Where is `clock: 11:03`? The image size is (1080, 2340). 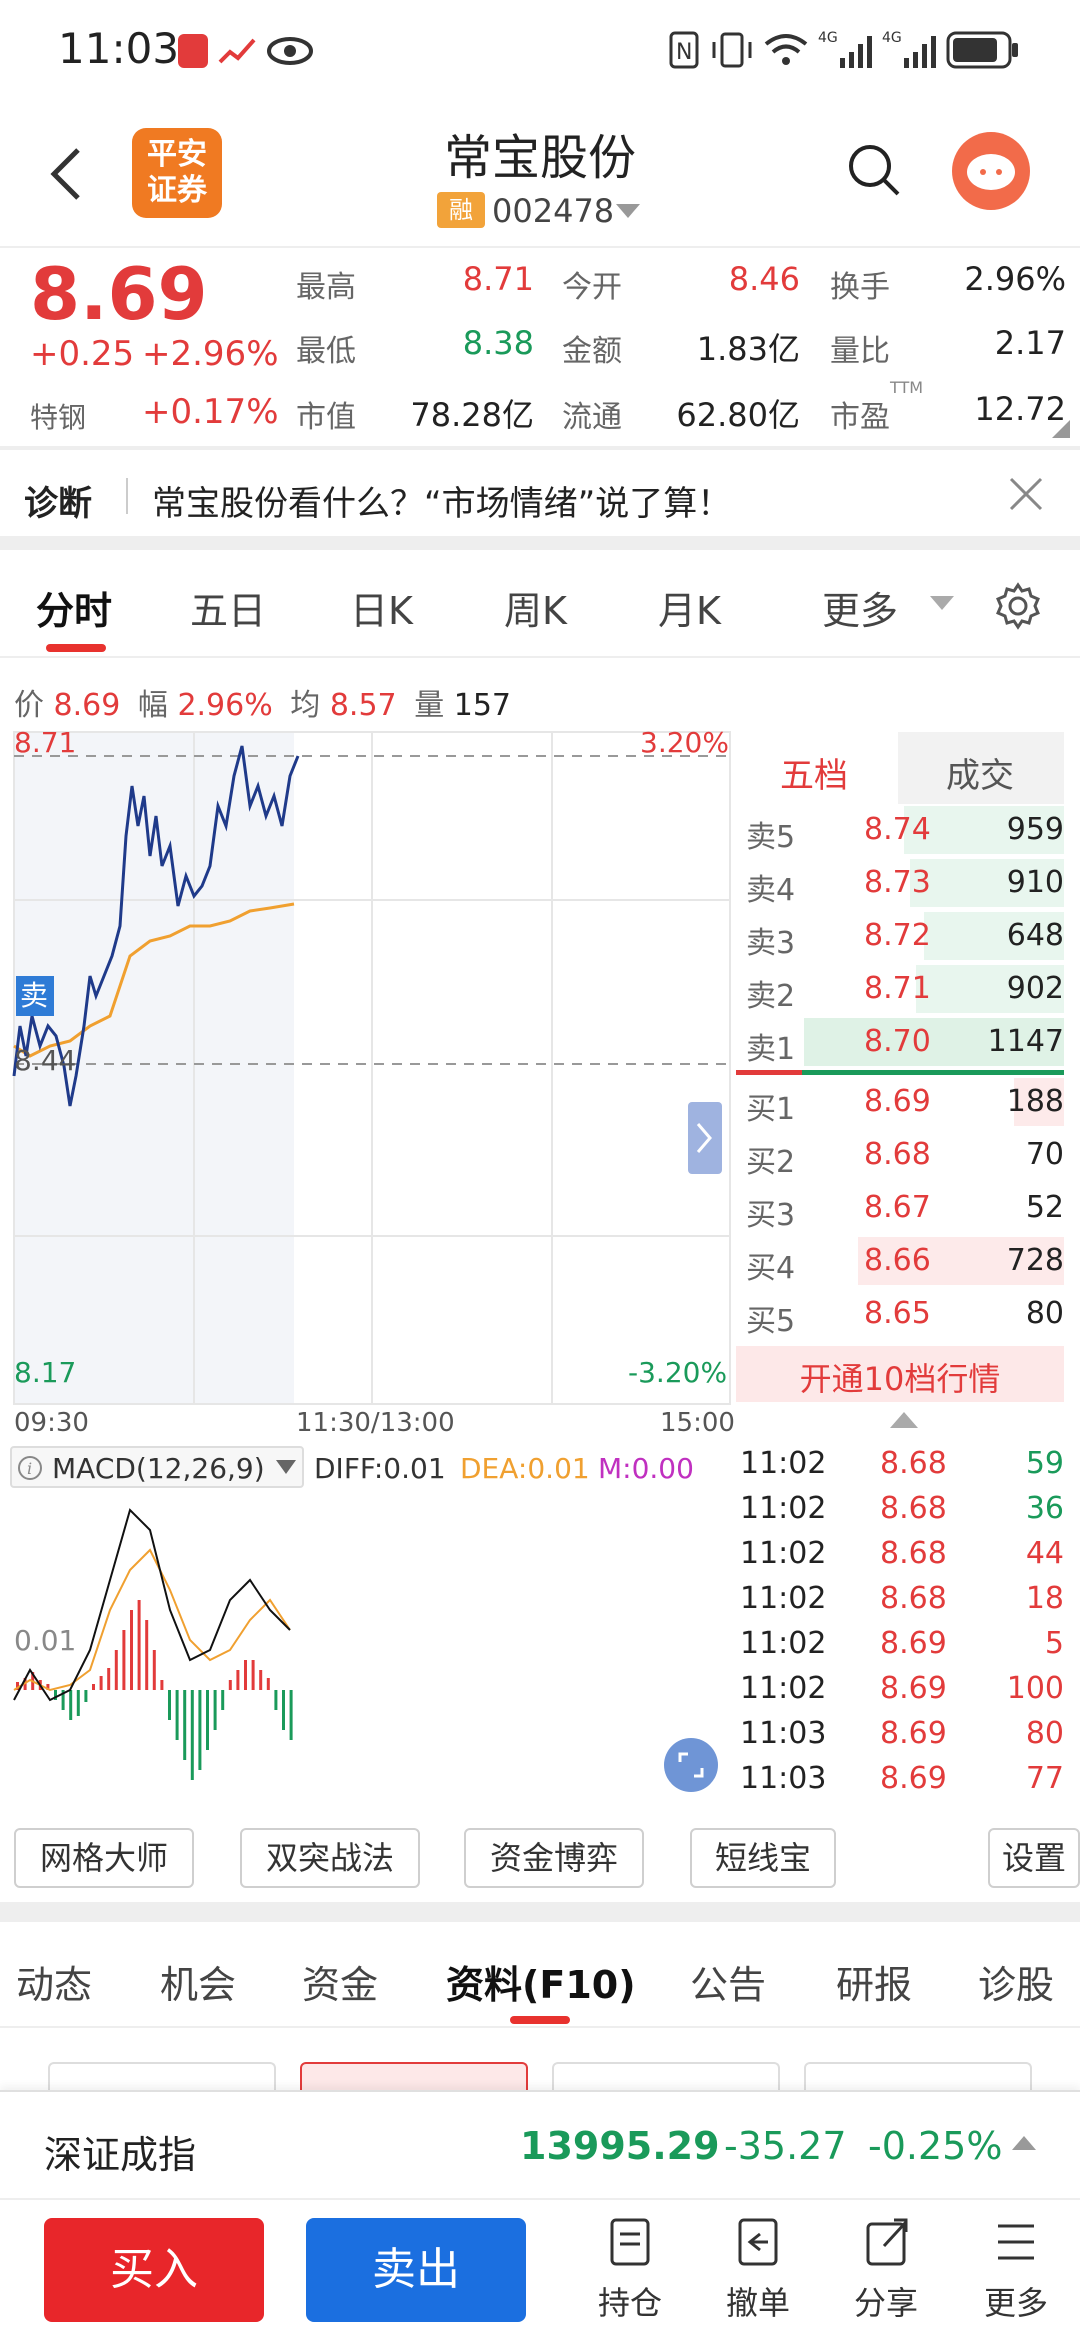
clock: 11:03 is located at coordinates (119, 48).